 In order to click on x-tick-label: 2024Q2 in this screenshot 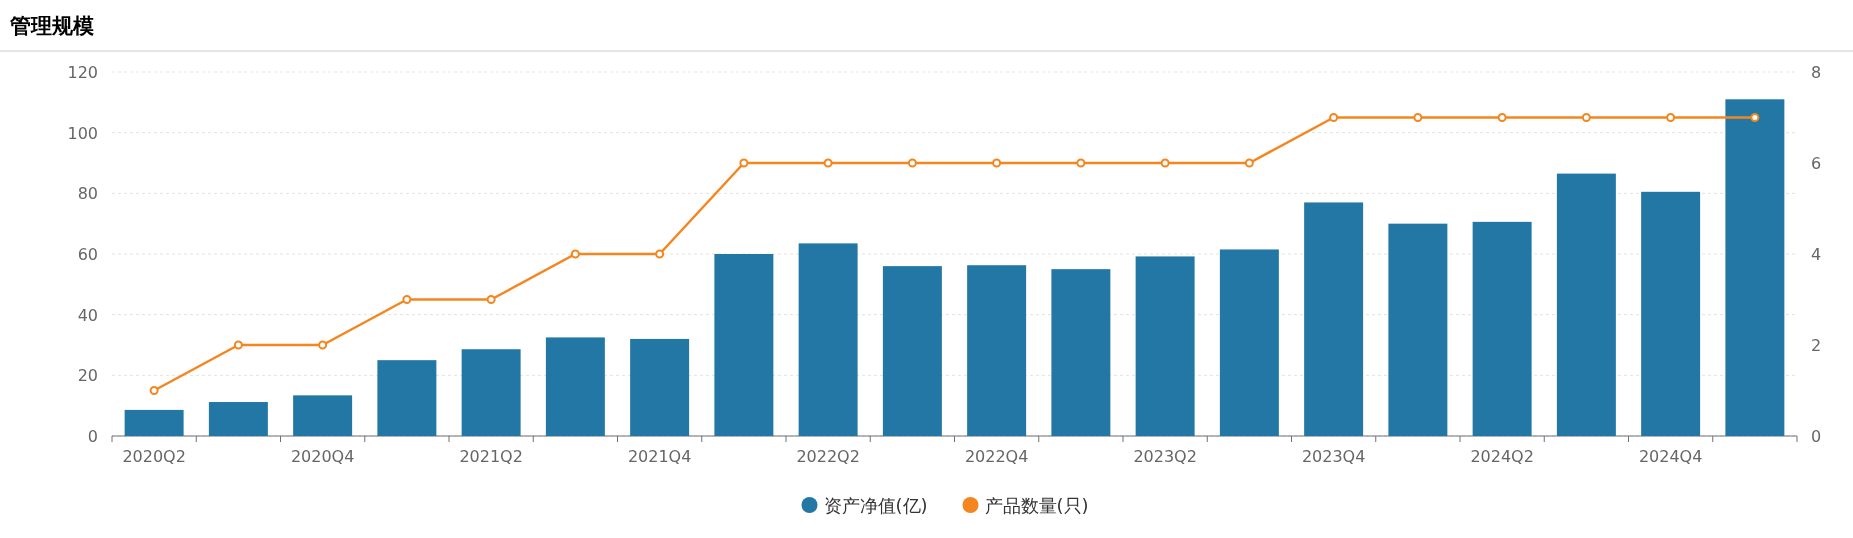, I will do `click(1502, 456)`.